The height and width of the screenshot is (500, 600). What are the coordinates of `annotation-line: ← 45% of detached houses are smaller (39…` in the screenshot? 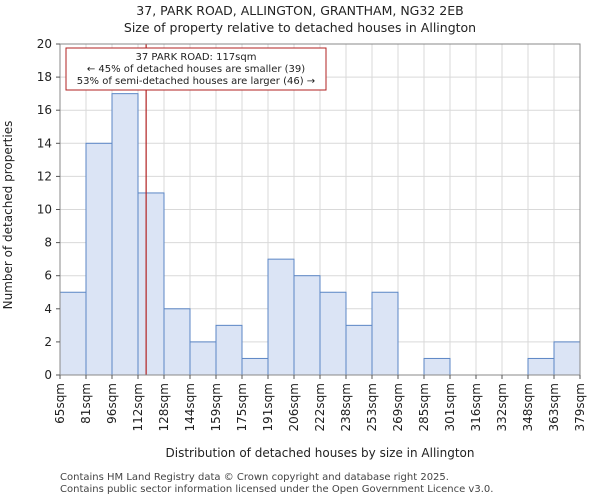 It's located at (196, 69).